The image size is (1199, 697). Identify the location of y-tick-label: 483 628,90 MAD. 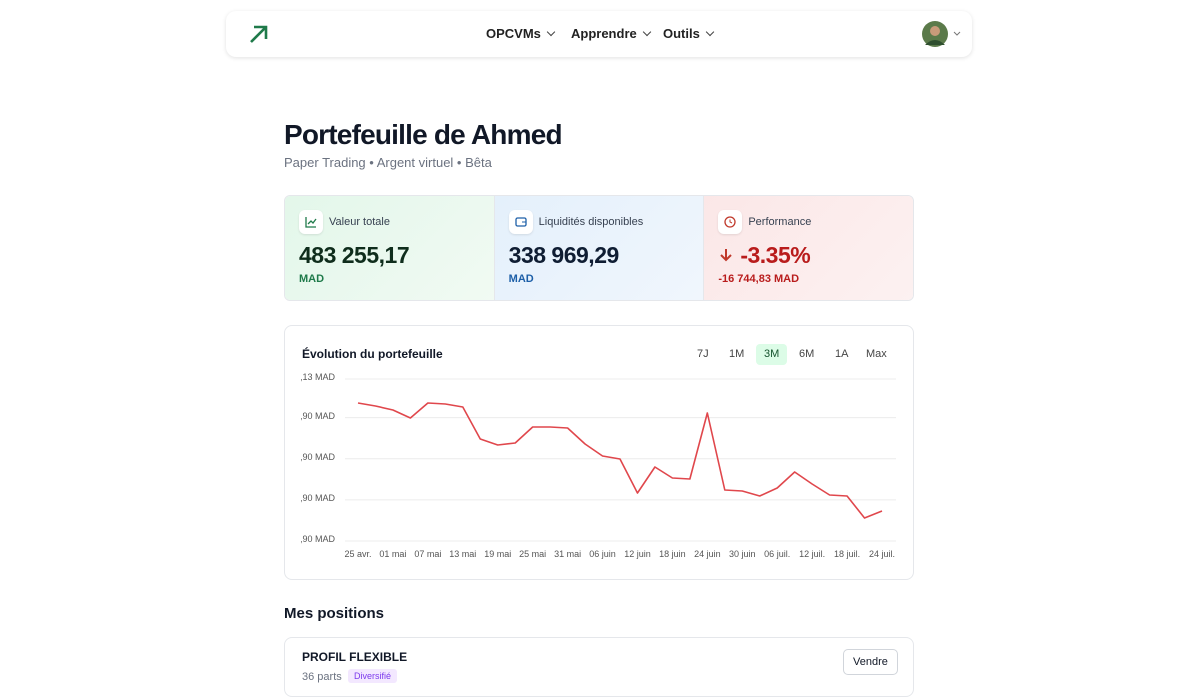
(318, 424).